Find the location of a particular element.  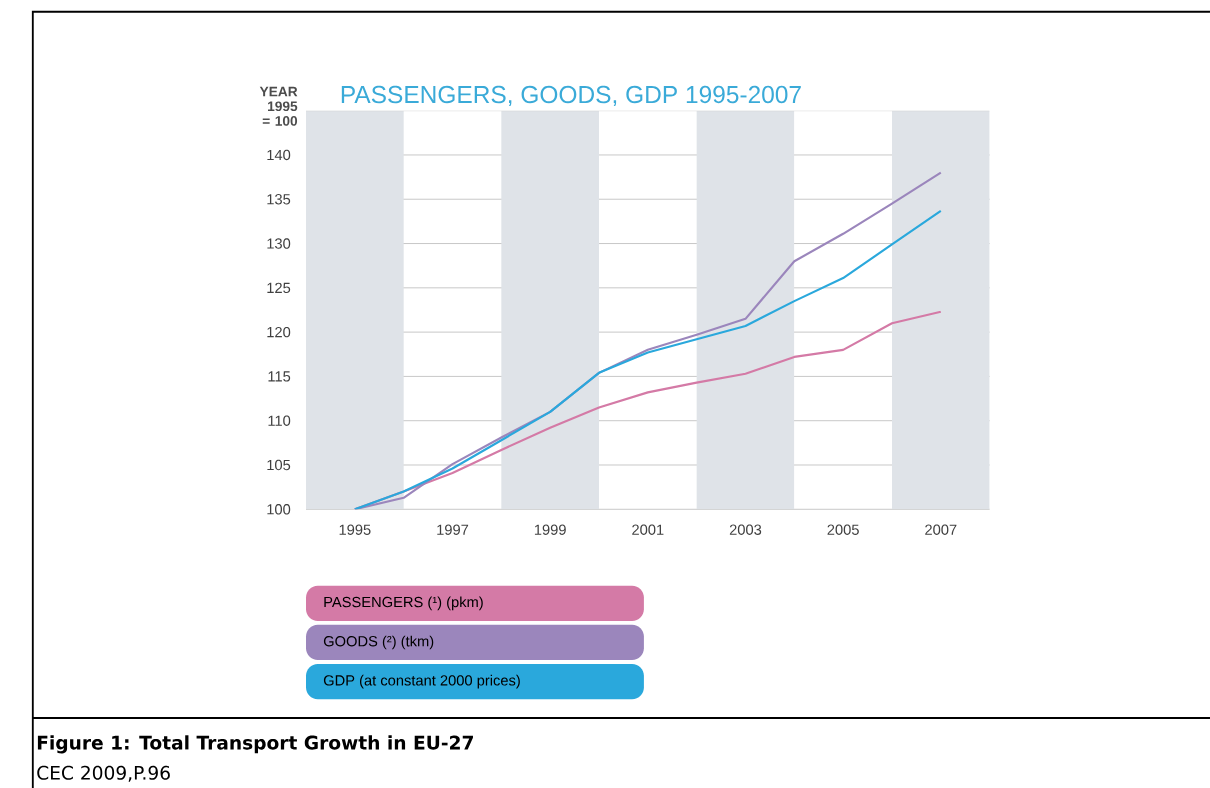

caption: Figure 1: Total Transport Growth in EU-27 is located at coordinates (255, 744).